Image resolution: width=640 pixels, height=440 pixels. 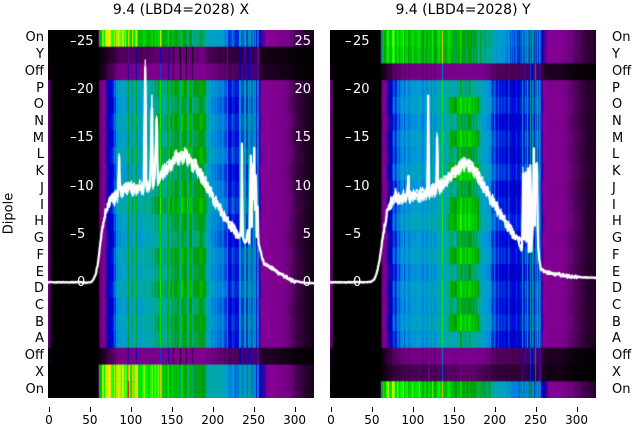 What do you see at coordinates (39, 121) in the screenshot?
I see `row-label-left: N` at bounding box center [39, 121].